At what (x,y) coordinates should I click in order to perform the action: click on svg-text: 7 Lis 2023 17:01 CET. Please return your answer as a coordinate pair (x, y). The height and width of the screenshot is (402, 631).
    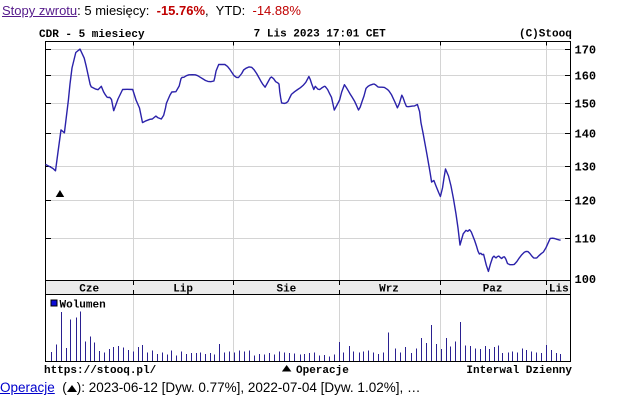
    Looking at the image, I should click on (320, 35).